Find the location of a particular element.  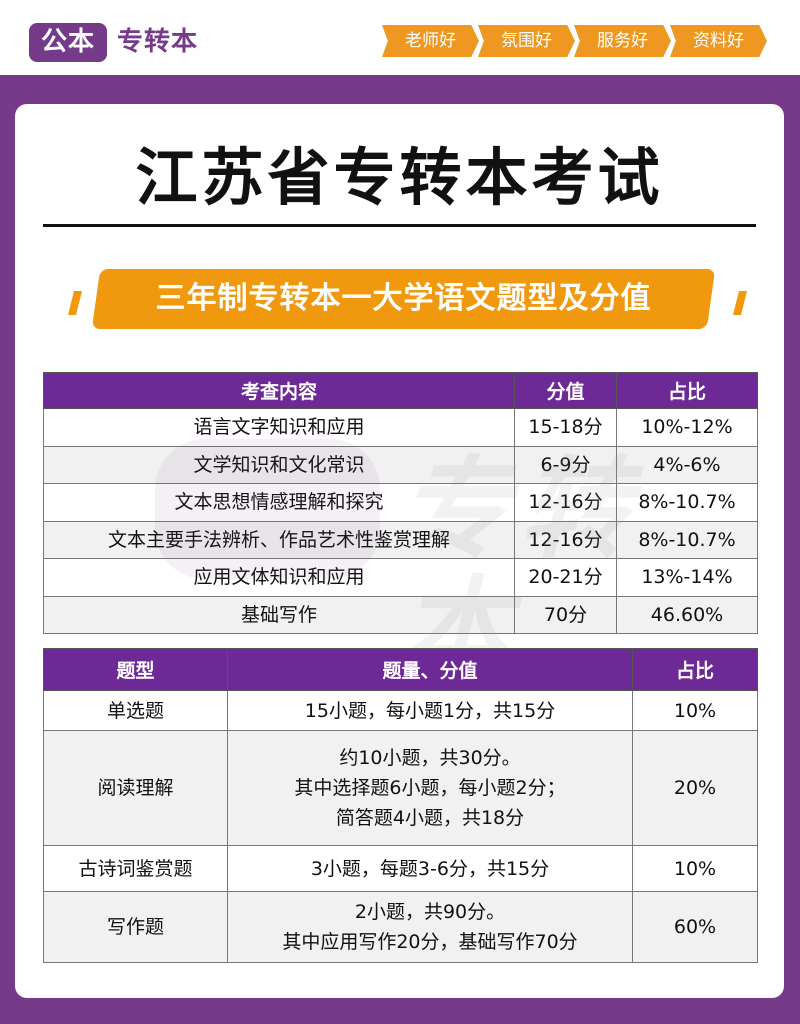

subtitle-banner: 三年制专转本一大学语文题型及分值 is located at coordinates (401, 299).